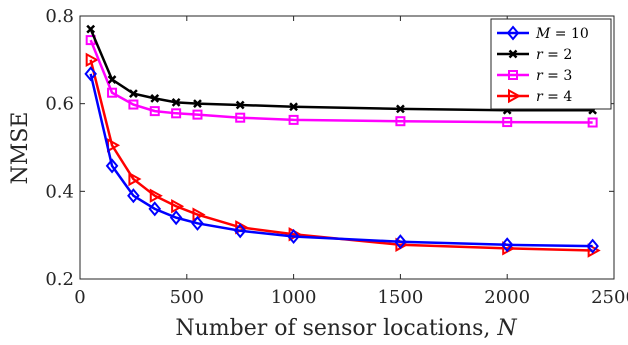 This screenshot has width=628, height=345. What do you see at coordinates (20, 148) in the screenshot?
I see `y-axis-label: NMSE` at bounding box center [20, 148].